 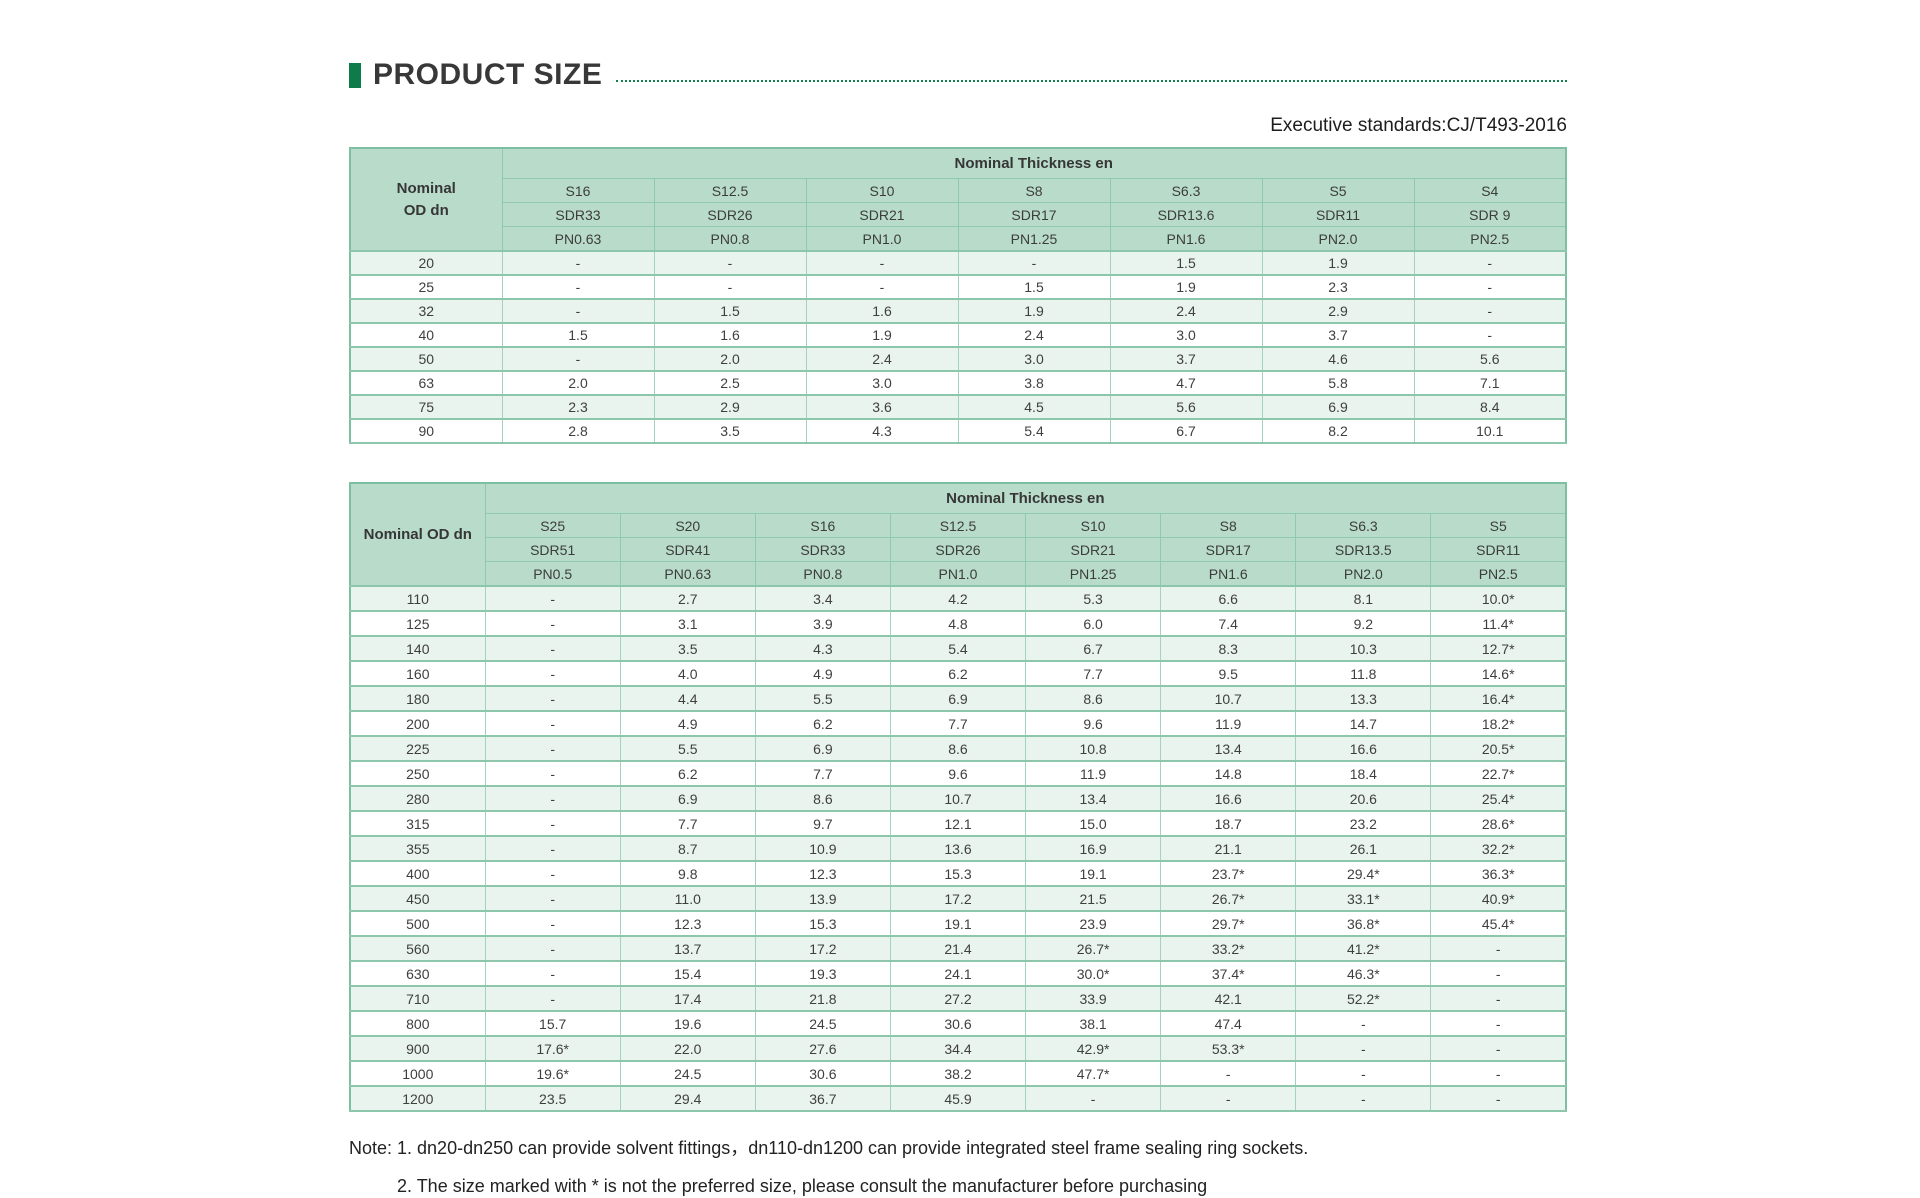 What do you see at coordinates (822, 998) in the screenshot?
I see `thickness-value-cell: 21.8` at bounding box center [822, 998].